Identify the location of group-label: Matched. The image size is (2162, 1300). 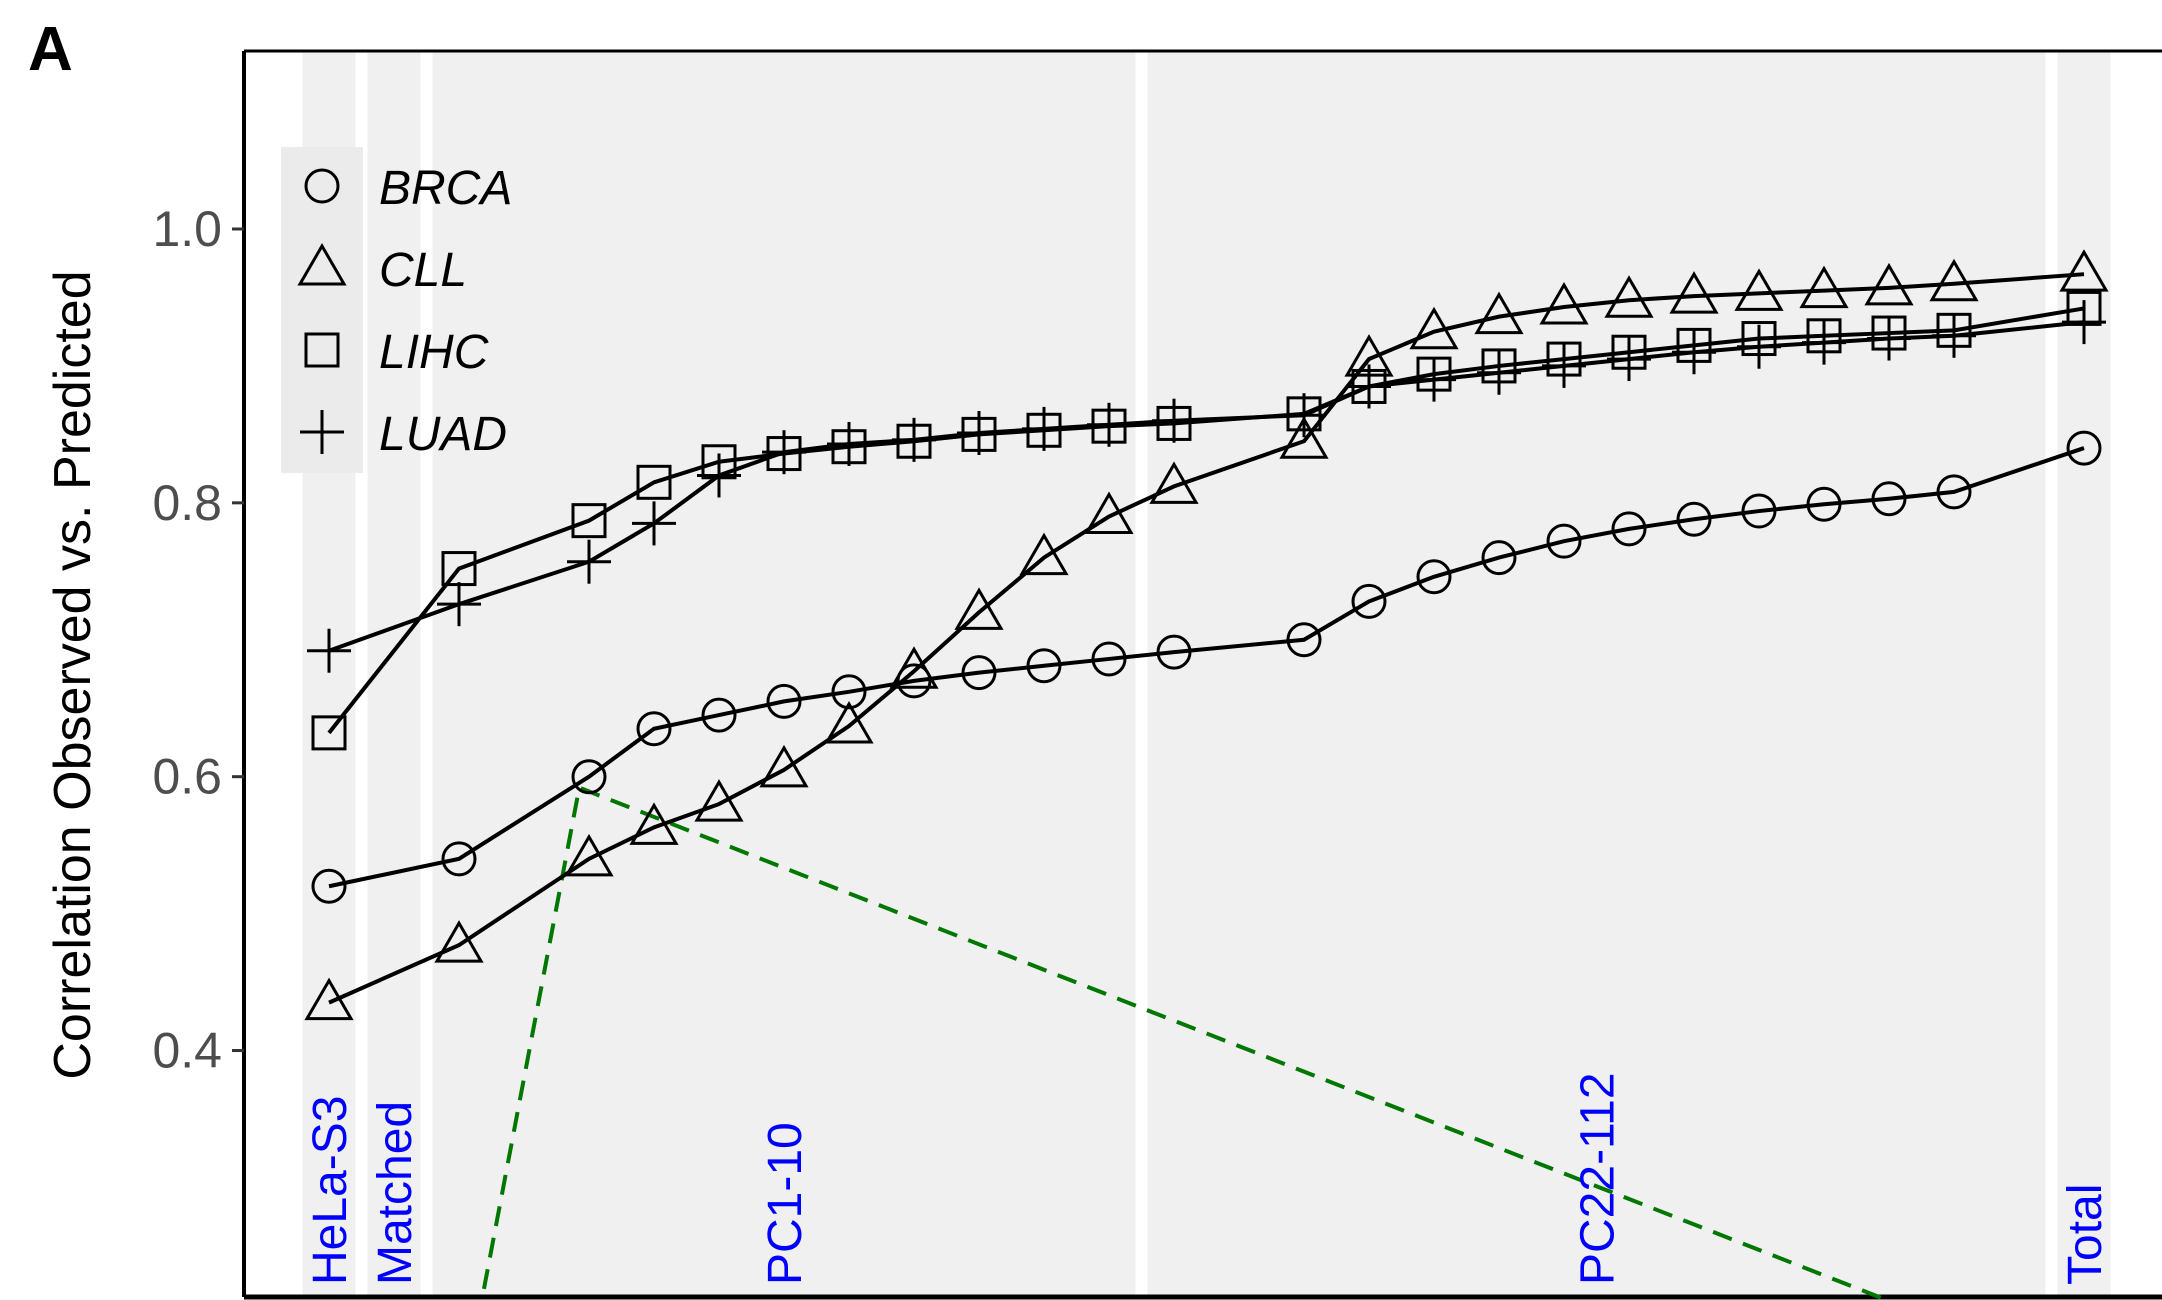
(395, 1193).